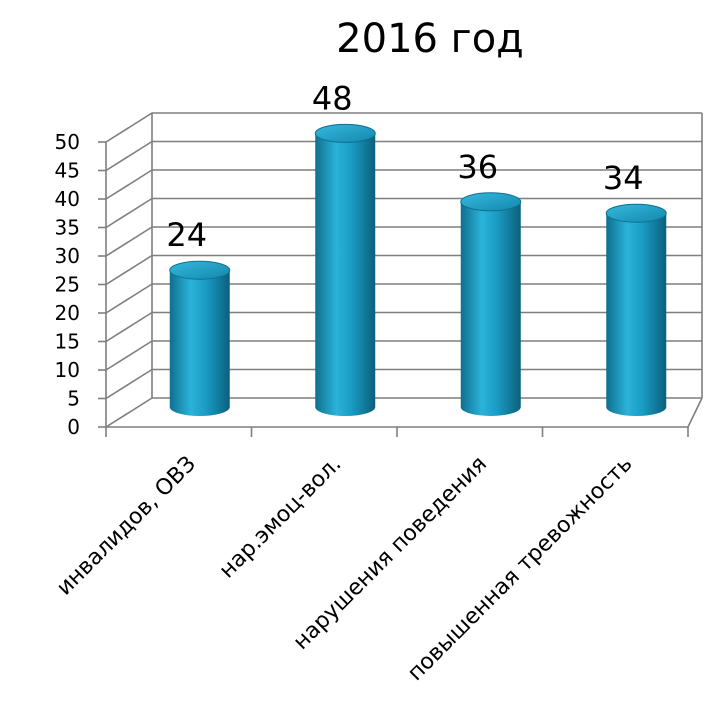  Describe the element at coordinates (67, 199) in the screenshot. I see `y-tick-label: 40` at that location.